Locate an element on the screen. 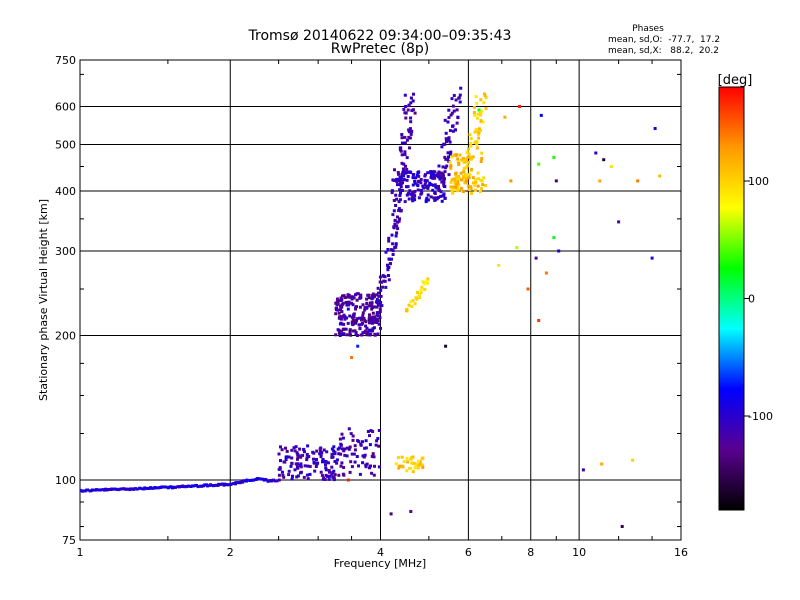 The height and width of the screenshot is (600, 800). x-tick-label: 4 is located at coordinates (380, 552).